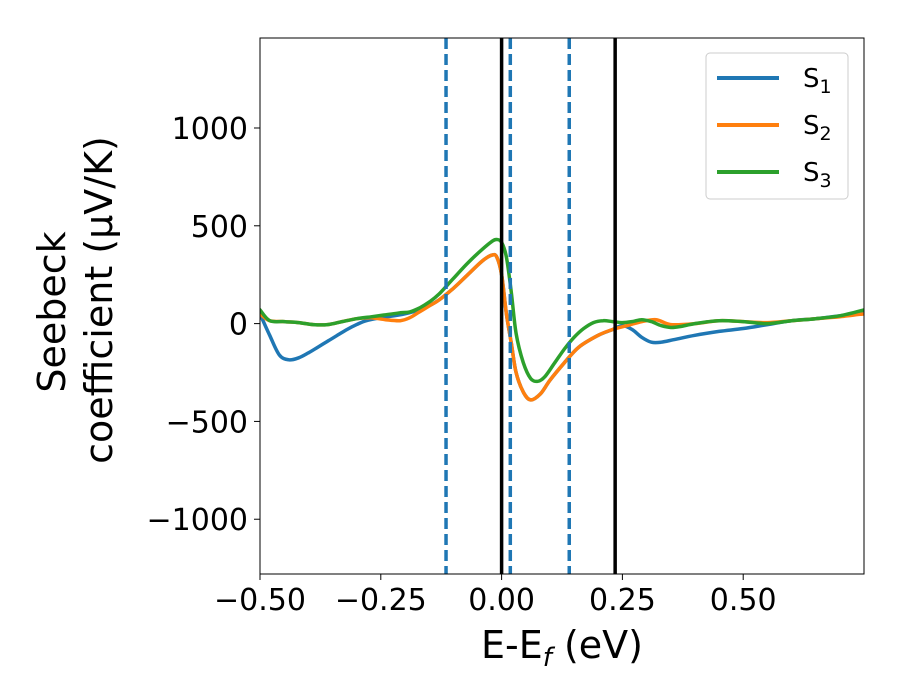 The image size is (900, 700). What do you see at coordinates (817, 128) in the screenshot?
I see `legend-label-s2: S2` at bounding box center [817, 128].